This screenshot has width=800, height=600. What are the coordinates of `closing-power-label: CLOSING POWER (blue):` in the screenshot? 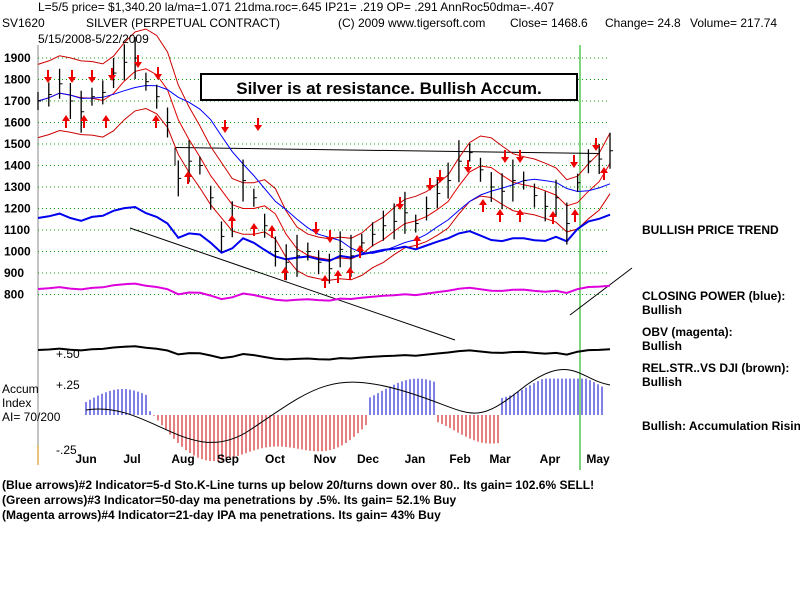 It's located at (714, 296).